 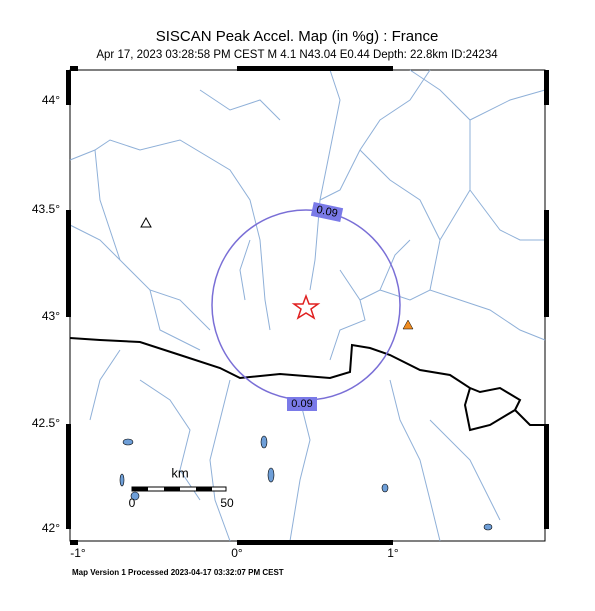 I want to click on lat-label: 42.5°, so click(x=46, y=423).